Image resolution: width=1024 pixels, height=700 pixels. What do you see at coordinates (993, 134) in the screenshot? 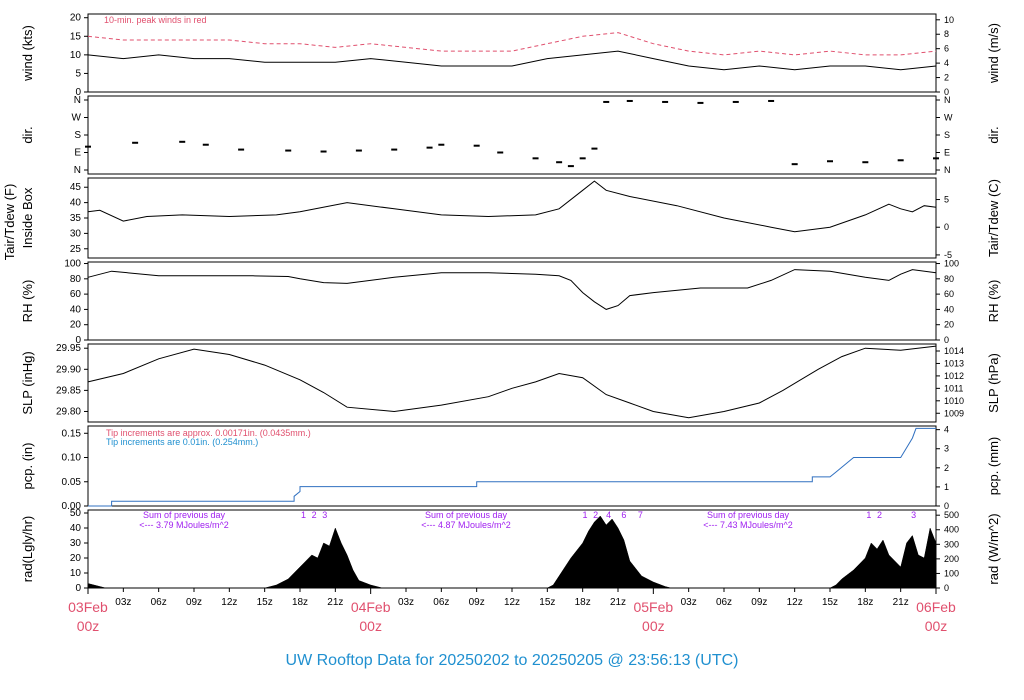
I see `ylabel-right: dir.` at bounding box center [993, 134].